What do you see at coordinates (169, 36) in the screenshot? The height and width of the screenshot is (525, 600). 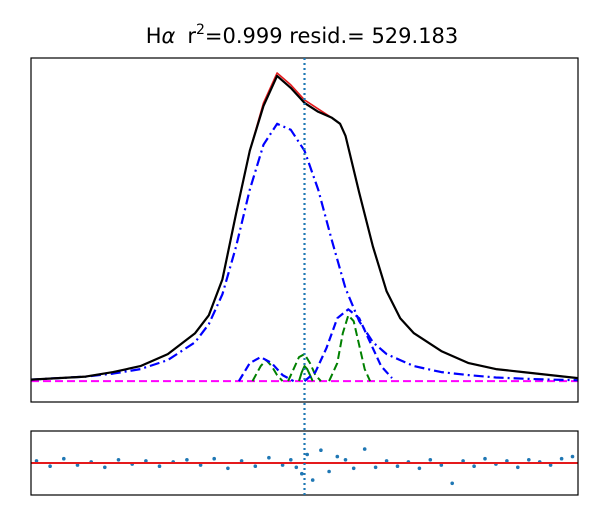 I see `title-alpha: α` at bounding box center [169, 36].